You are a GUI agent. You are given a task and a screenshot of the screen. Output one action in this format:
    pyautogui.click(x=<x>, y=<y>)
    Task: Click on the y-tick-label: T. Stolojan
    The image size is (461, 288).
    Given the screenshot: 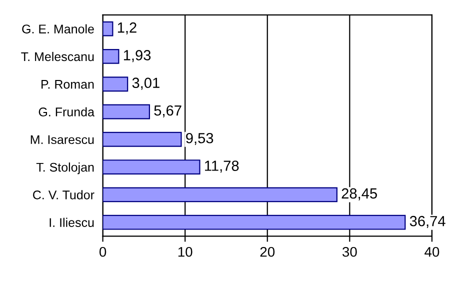 What is the action you would take?
    pyautogui.click(x=65, y=168)
    